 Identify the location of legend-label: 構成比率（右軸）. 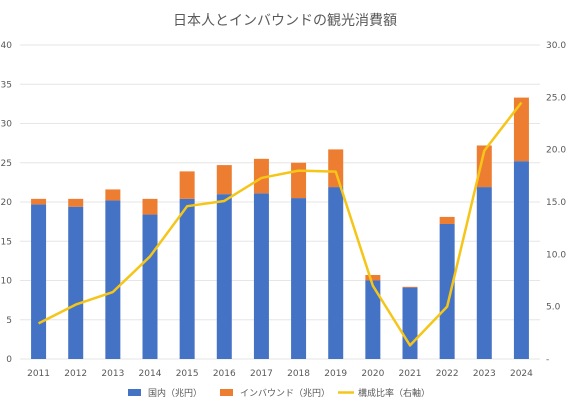
(394, 393).